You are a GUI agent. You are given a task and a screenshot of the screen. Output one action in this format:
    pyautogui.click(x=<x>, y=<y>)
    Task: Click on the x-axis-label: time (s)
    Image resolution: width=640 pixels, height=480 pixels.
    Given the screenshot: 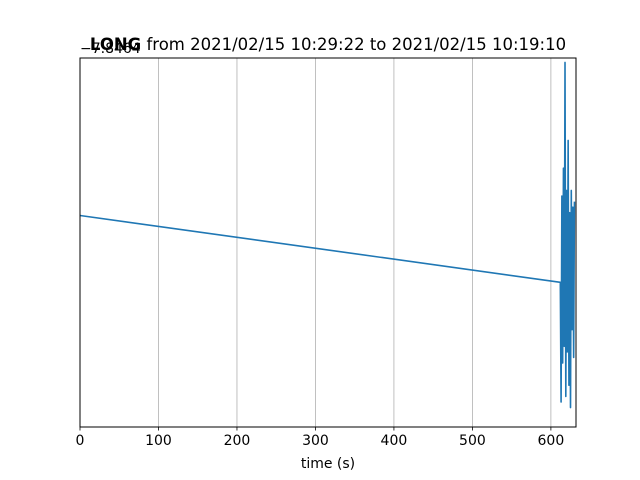 What is the action you would take?
    pyautogui.click(x=328, y=464)
    